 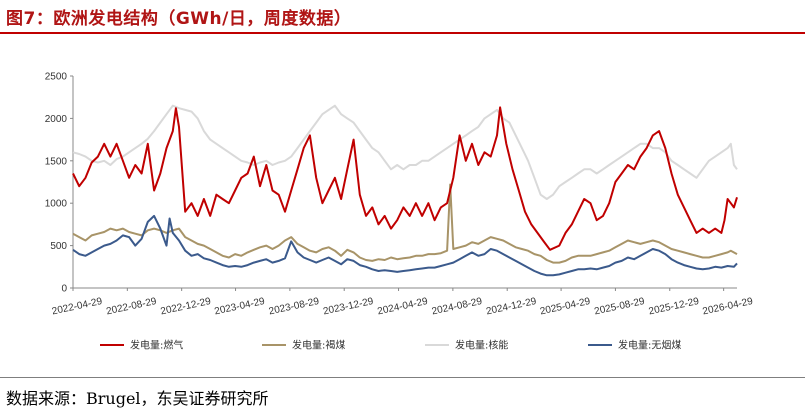 I want to click on x-tick-label: 2025-12-29, so click(x=674, y=306).